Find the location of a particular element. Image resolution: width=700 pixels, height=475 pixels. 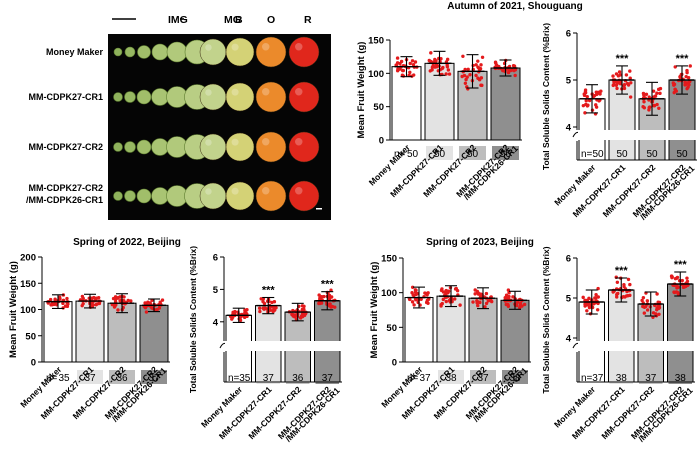

y-tick-label: 6 is located at coordinates (568, 34).